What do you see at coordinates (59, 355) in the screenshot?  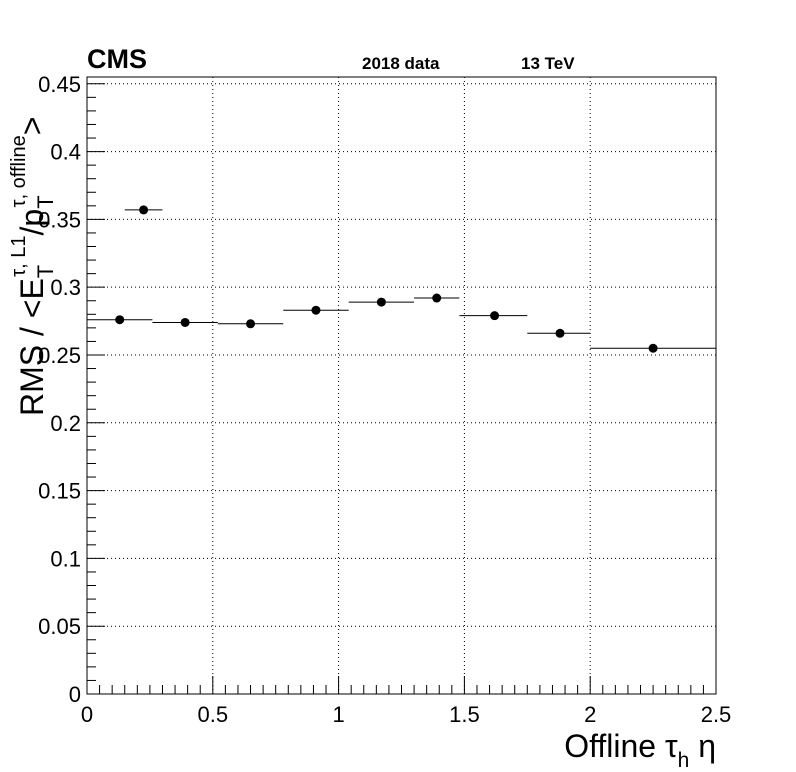 I see `y-tick-label: 0.25` at bounding box center [59, 355].